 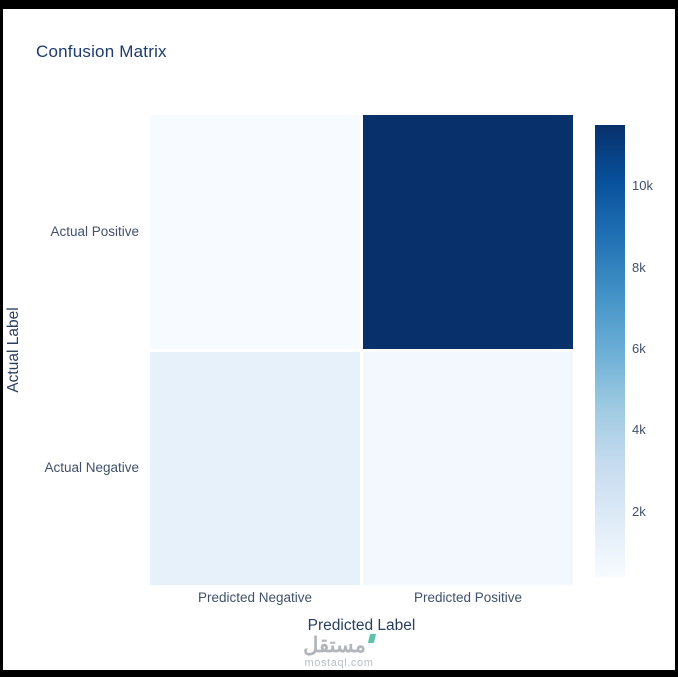 What do you see at coordinates (642, 186) in the screenshot?
I see `colorbar-tick-label: 10k` at bounding box center [642, 186].